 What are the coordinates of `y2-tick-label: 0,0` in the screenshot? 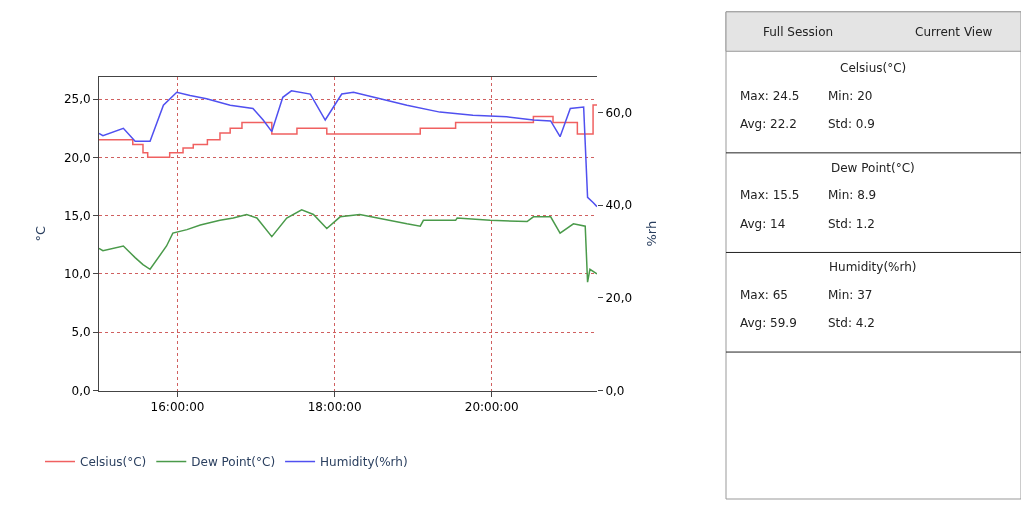 It's located at (615, 390).